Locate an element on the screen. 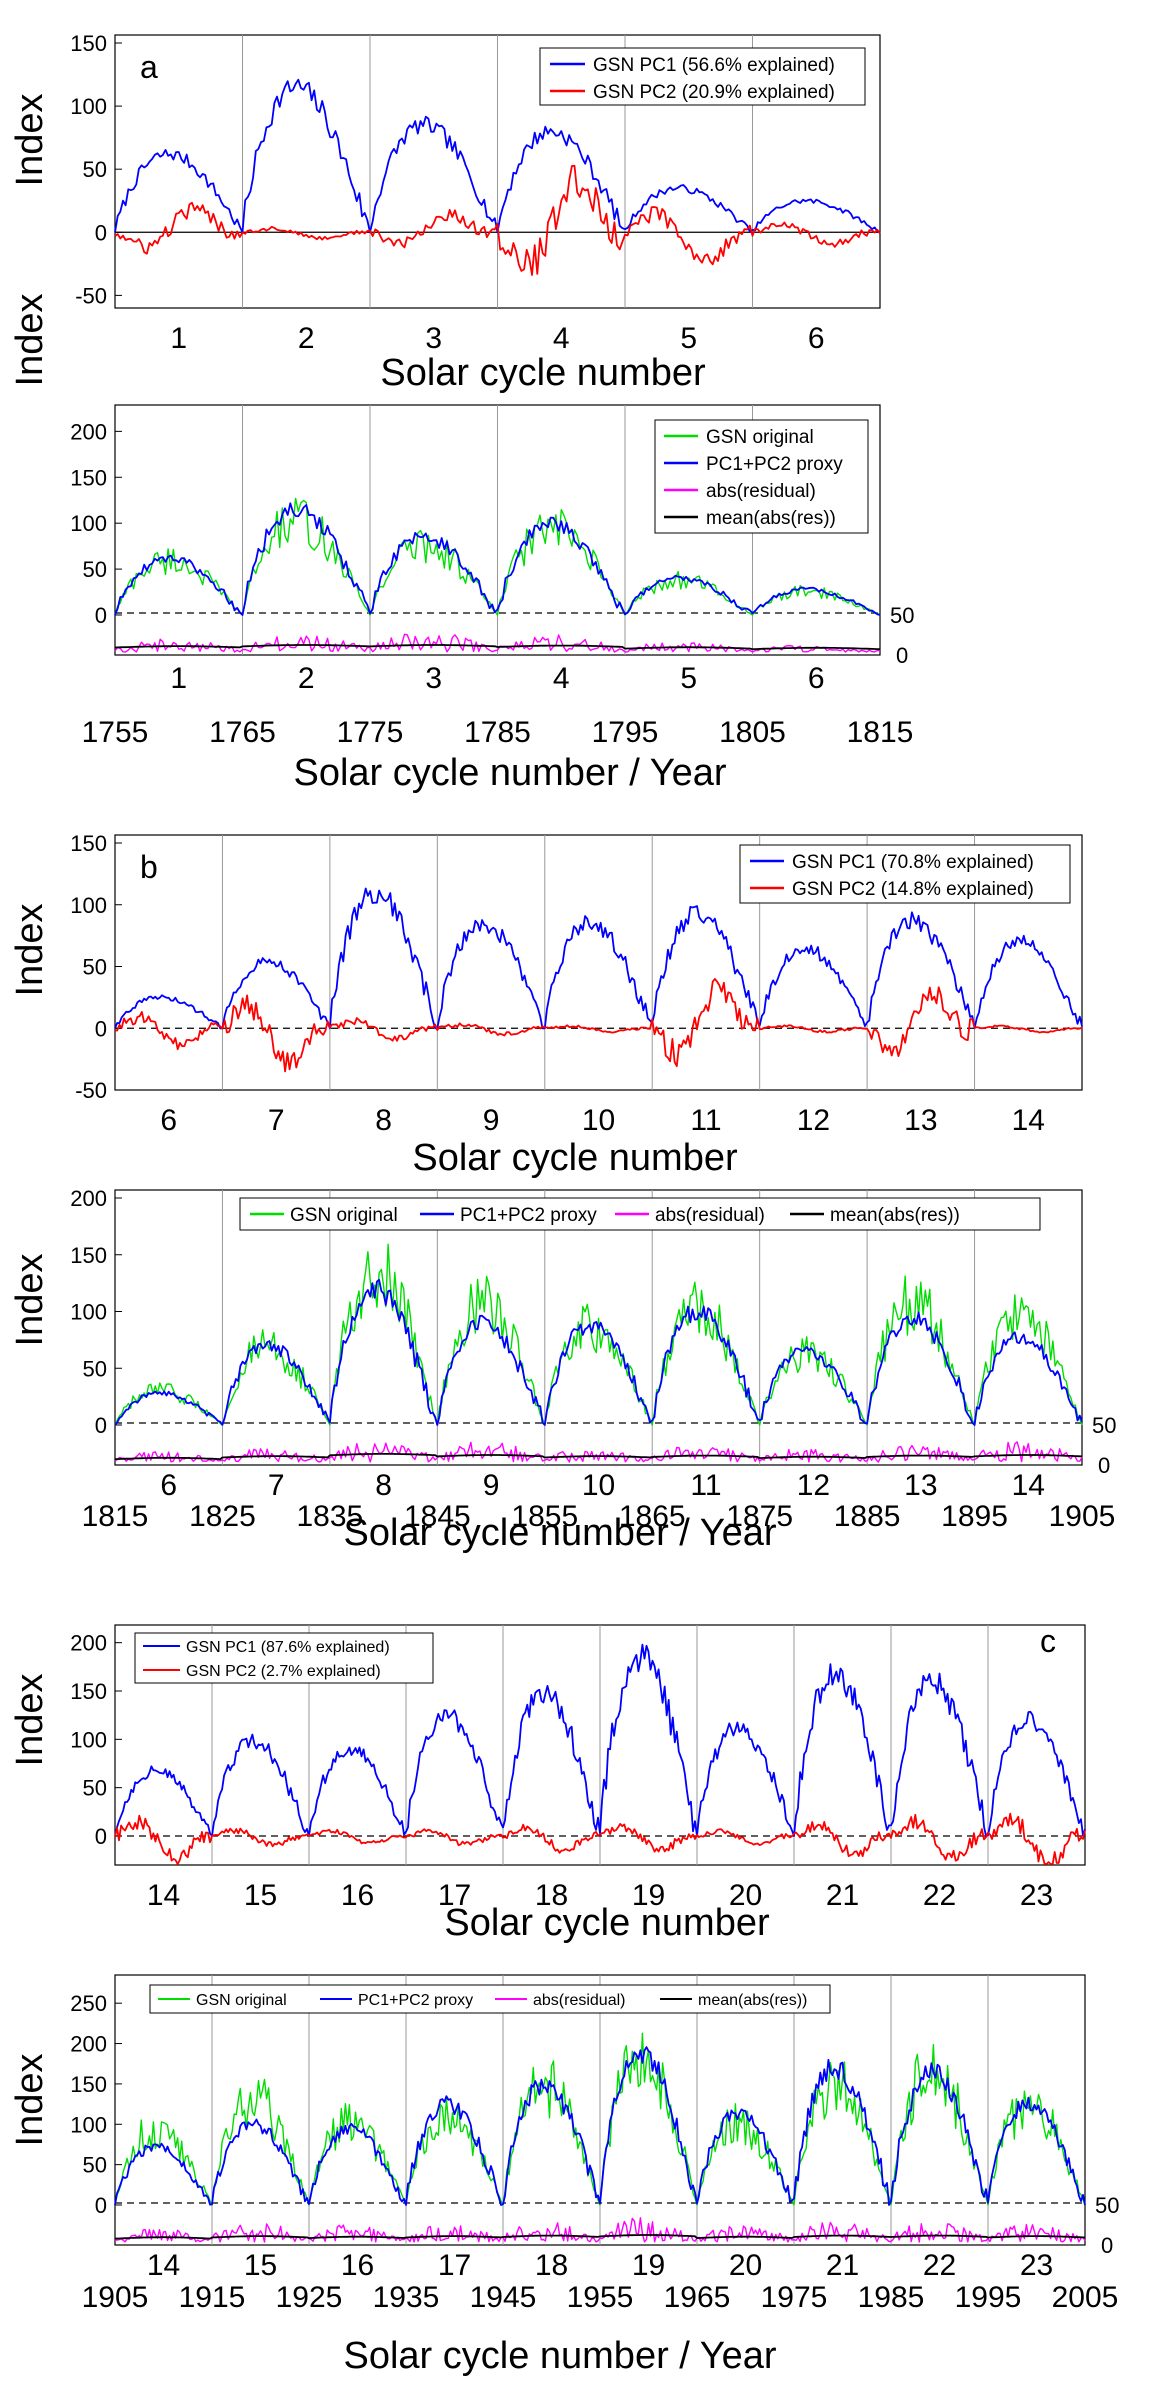  year-label: 1855 is located at coordinates (544, 1516).